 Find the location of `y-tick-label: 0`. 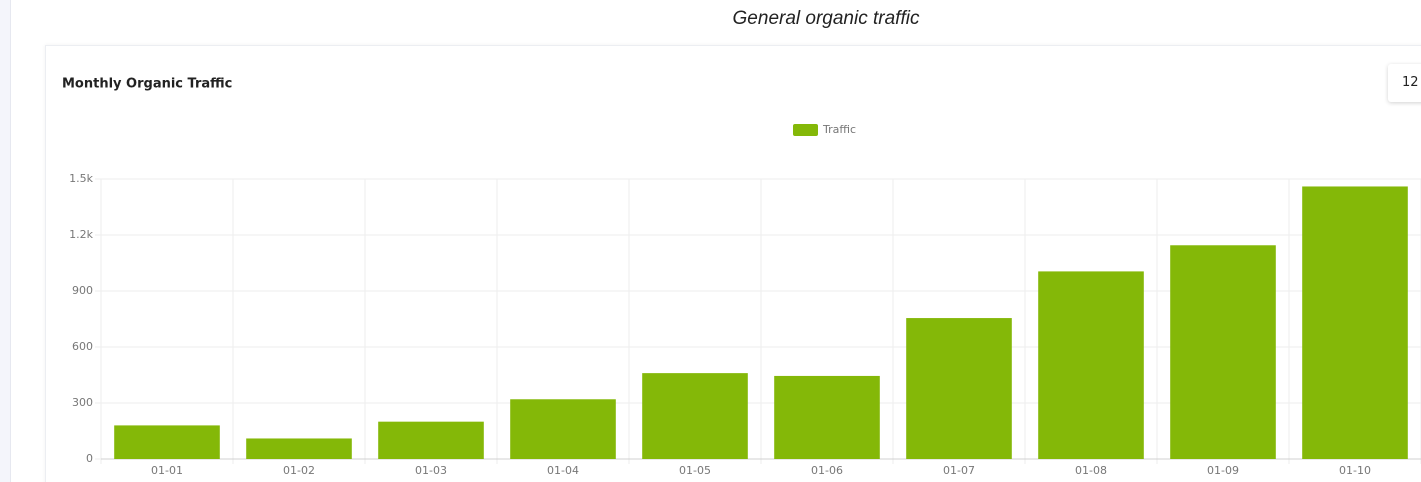

y-tick-label: 0 is located at coordinates (89, 458).